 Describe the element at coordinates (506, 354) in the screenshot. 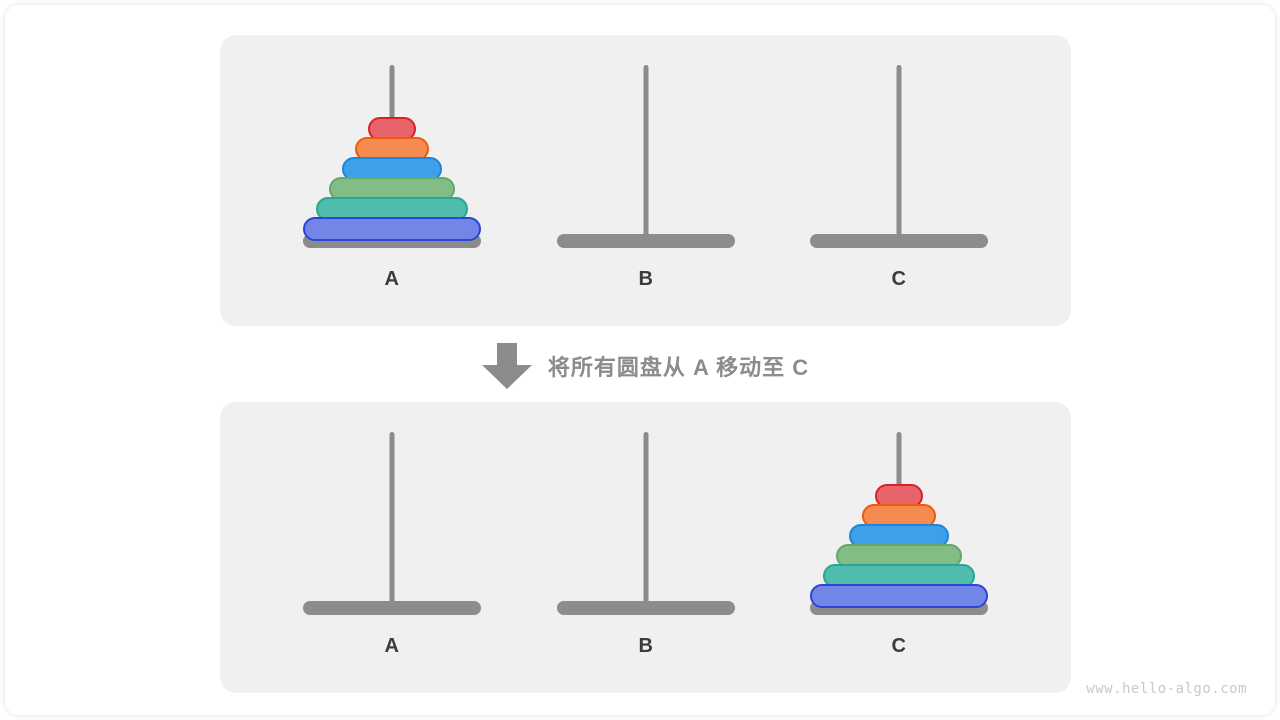

I see `arrow-shaft` at that location.